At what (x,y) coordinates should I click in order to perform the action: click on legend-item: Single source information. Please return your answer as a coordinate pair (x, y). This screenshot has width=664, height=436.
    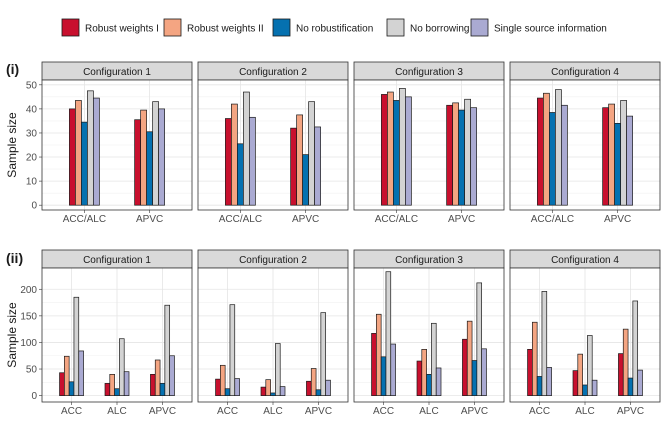
    Looking at the image, I should click on (538, 27).